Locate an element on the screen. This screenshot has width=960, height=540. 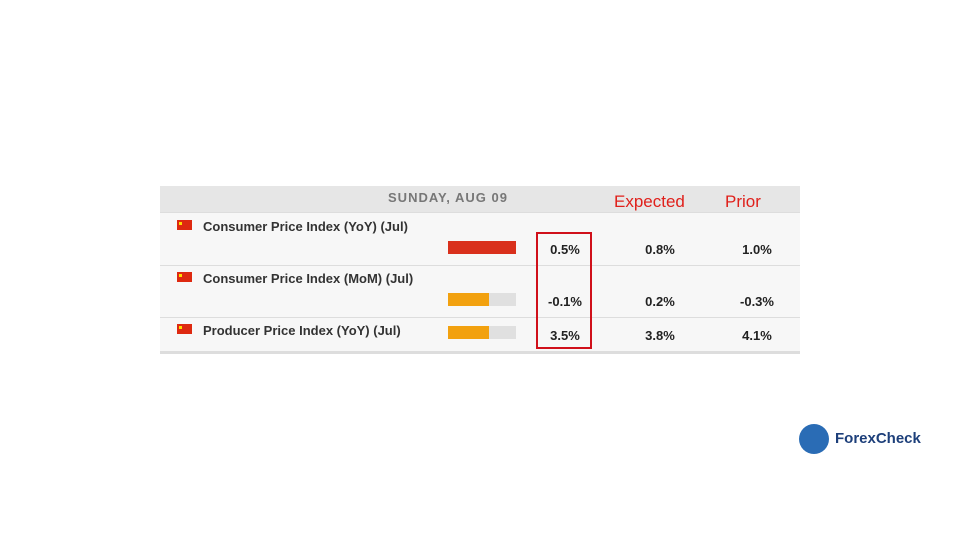
actual: 0.5% is located at coordinates (565, 249).